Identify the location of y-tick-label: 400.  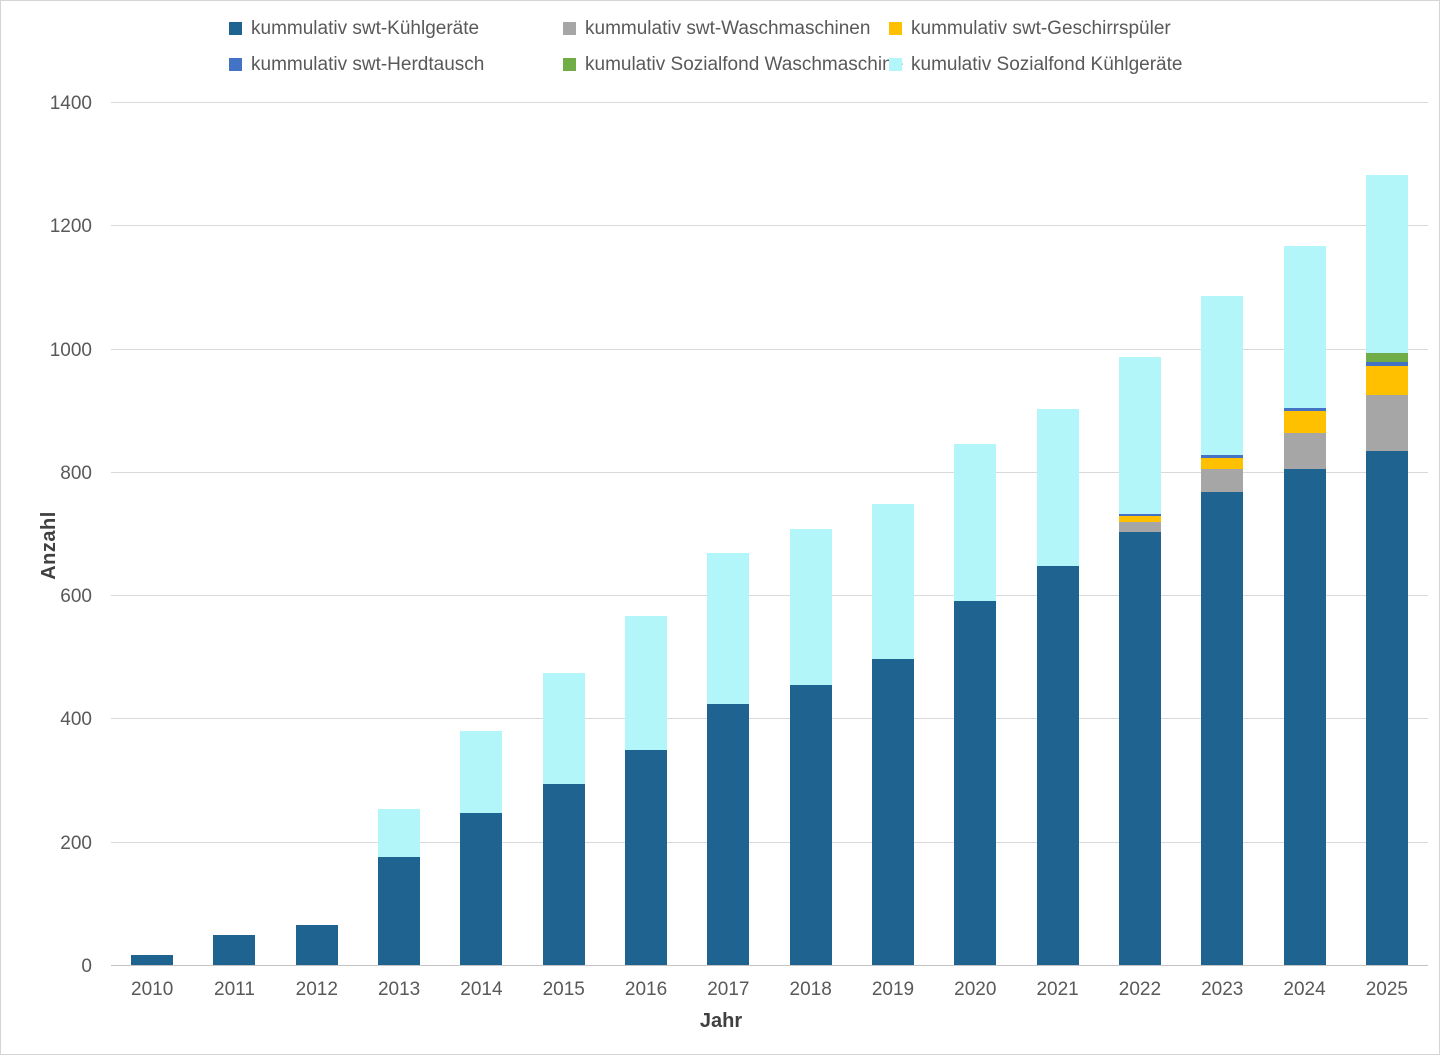
(76, 720).